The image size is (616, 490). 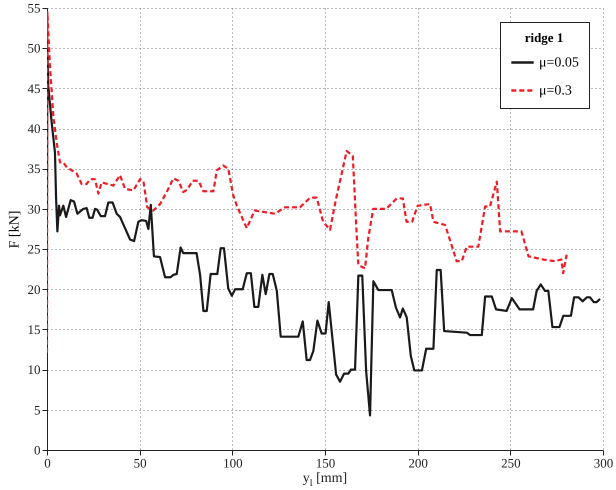 I want to click on x-tick-label: 200, so click(x=418, y=463).